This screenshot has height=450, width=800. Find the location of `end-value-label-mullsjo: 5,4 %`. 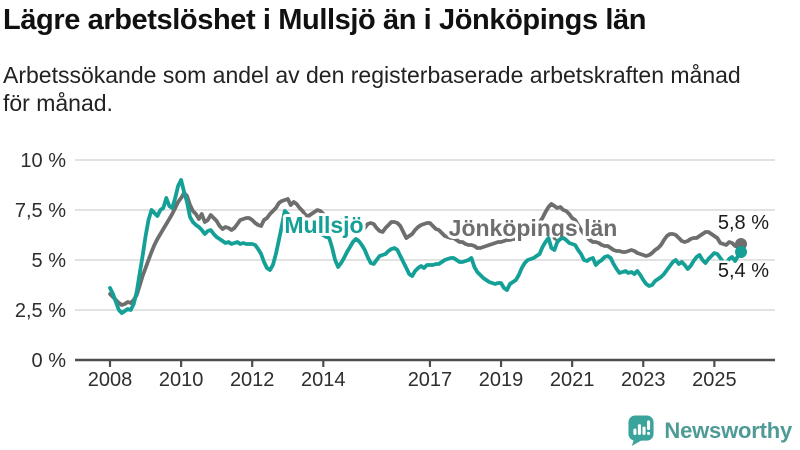

end-value-label-mullsjo: 5,4 % is located at coordinates (743, 271).